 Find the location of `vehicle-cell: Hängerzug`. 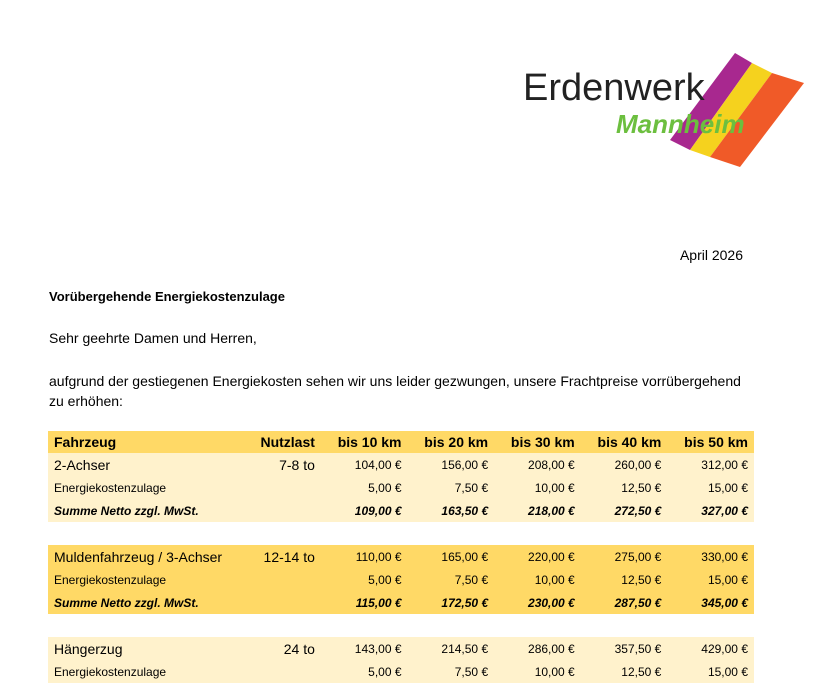

vehicle-cell: Hängerzug is located at coordinates (146, 648).